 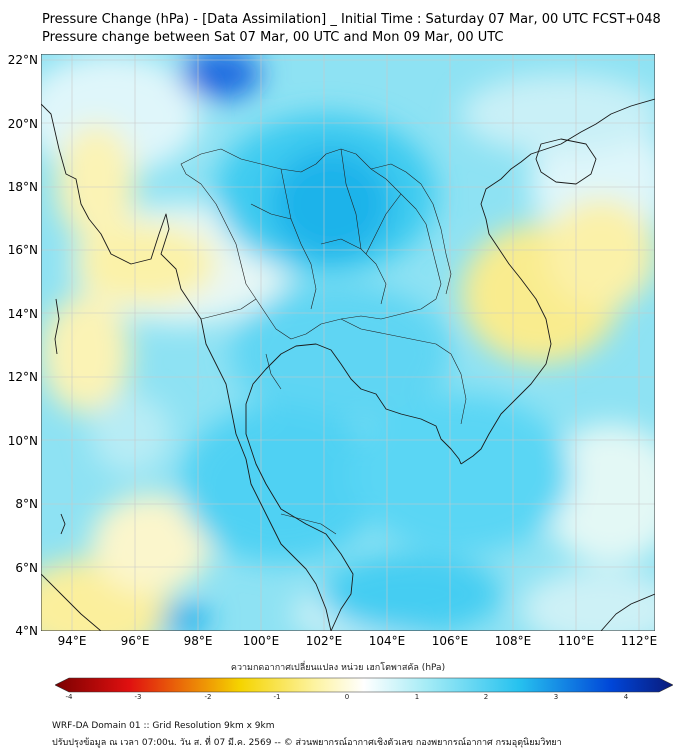 I want to click on colorbar-tick: 4, so click(x=626, y=697).